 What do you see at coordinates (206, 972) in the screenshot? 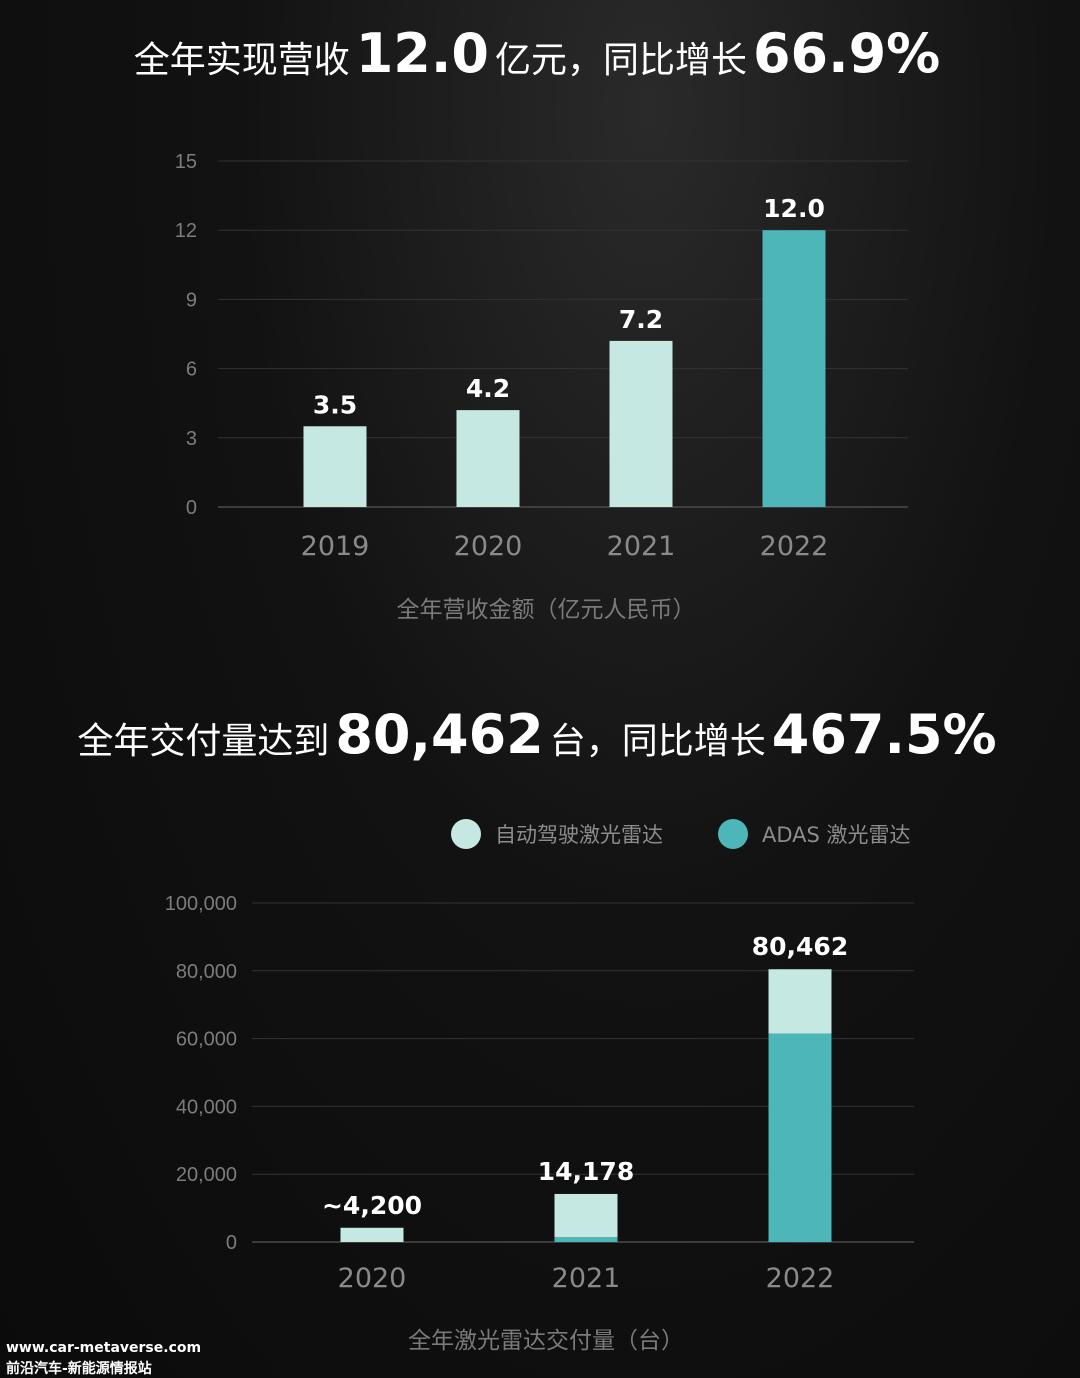
I see `delivery-y-tick-label: 80,000` at bounding box center [206, 972].